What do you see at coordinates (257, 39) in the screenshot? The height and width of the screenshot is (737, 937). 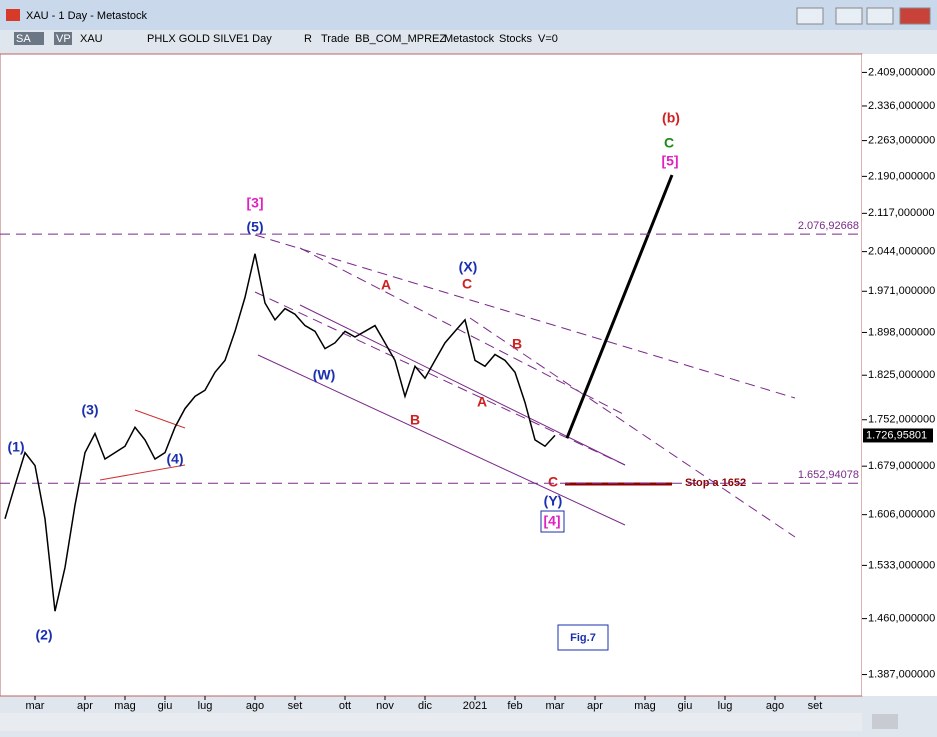 I see `toolbar-item: 1 Day` at bounding box center [257, 39].